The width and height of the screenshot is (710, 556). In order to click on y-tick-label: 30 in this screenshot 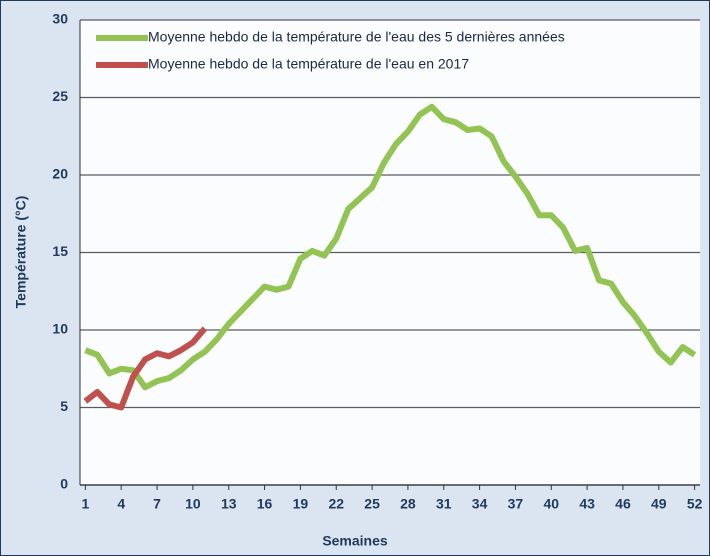, I will do `click(60, 19)`.